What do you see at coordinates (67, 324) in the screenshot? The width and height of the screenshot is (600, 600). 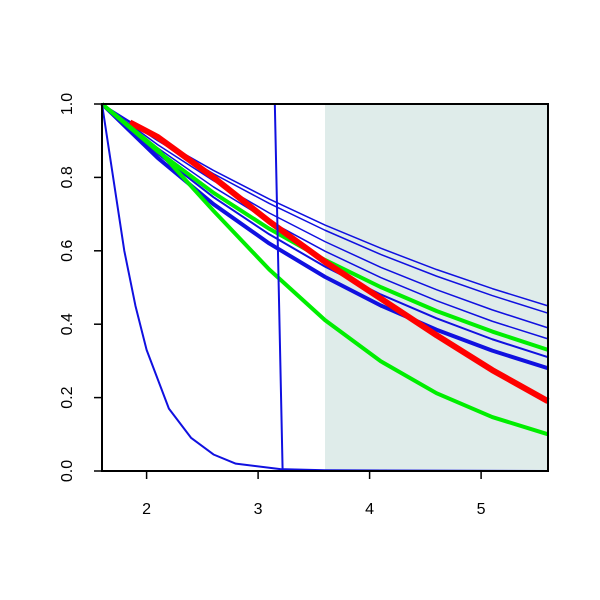 I see `y-tick-label: 0.4` at bounding box center [67, 324].